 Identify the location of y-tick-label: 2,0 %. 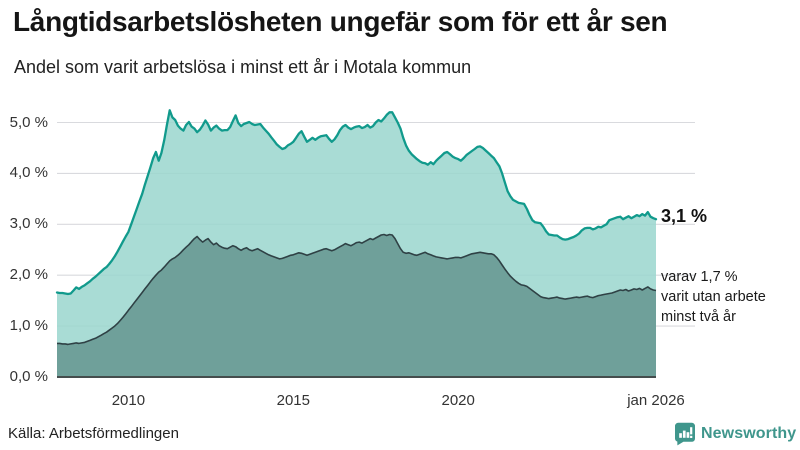
(28, 275).